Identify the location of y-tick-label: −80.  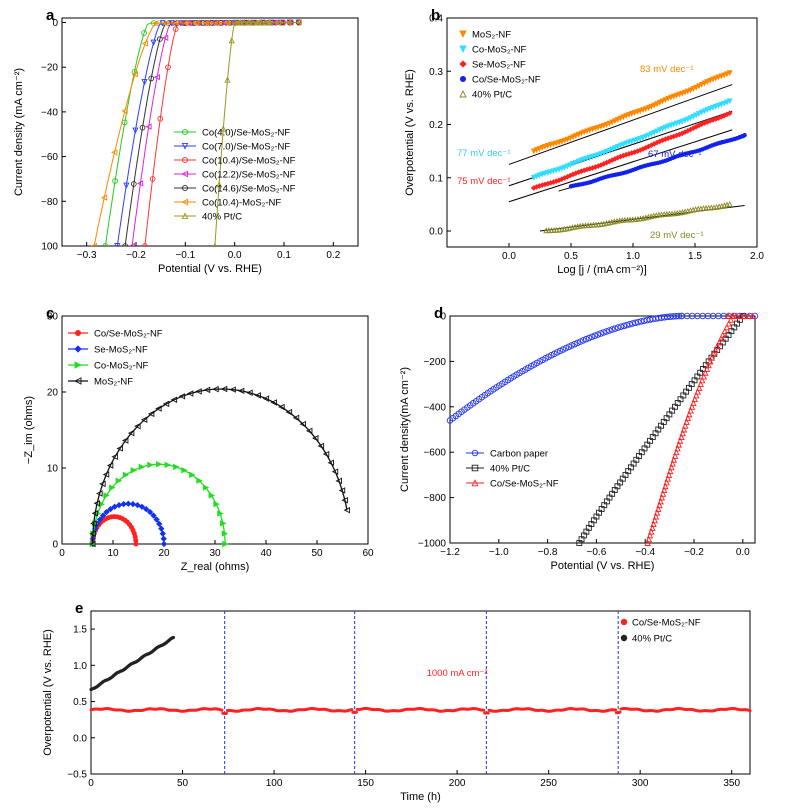
(49, 202).